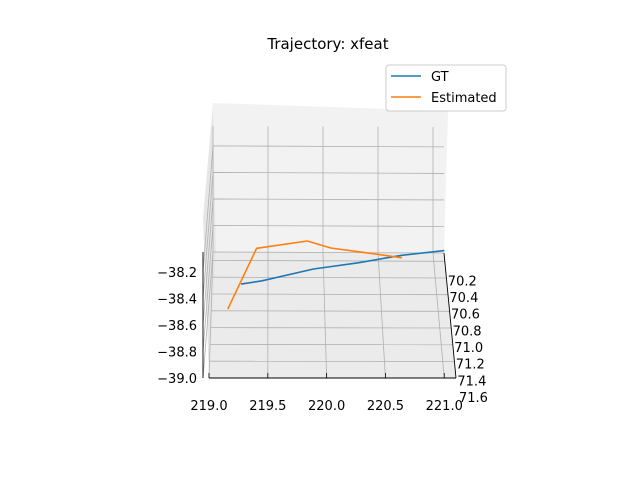 The width and height of the screenshot is (640, 480). What do you see at coordinates (444, 406) in the screenshot?
I see `x-tick-label: 221.0` at bounding box center [444, 406].